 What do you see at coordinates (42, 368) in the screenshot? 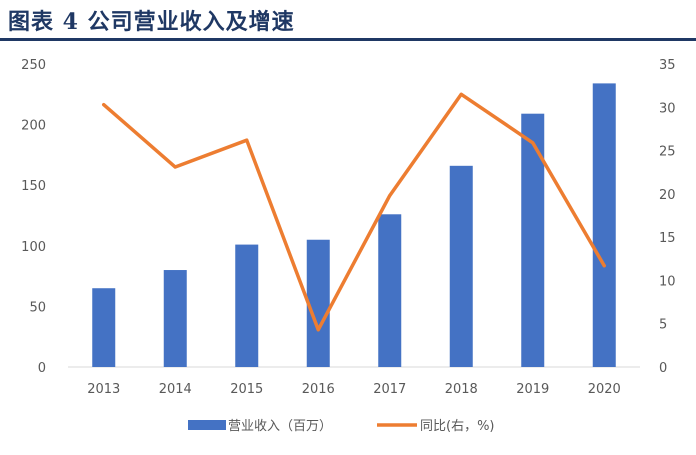
I see `left-tick-label: 0` at bounding box center [42, 368].